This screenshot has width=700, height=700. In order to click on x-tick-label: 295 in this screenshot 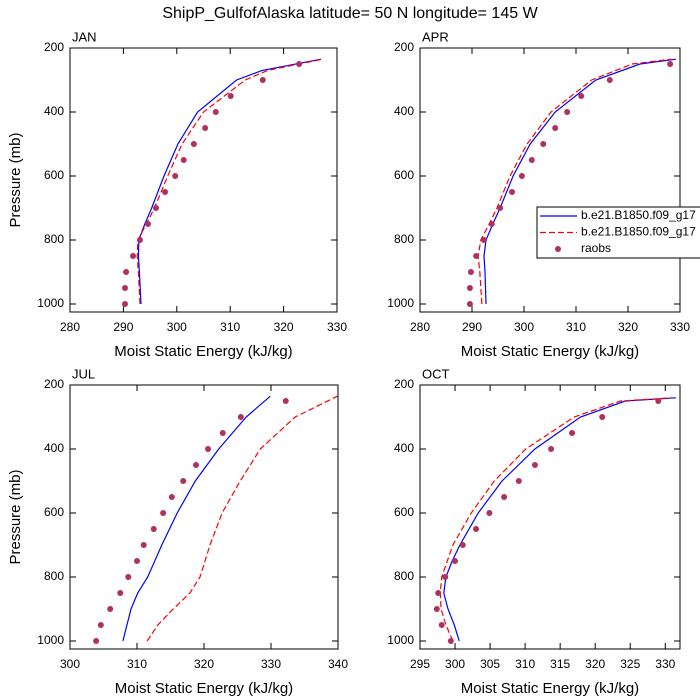, I will do `click(420, 664)`.